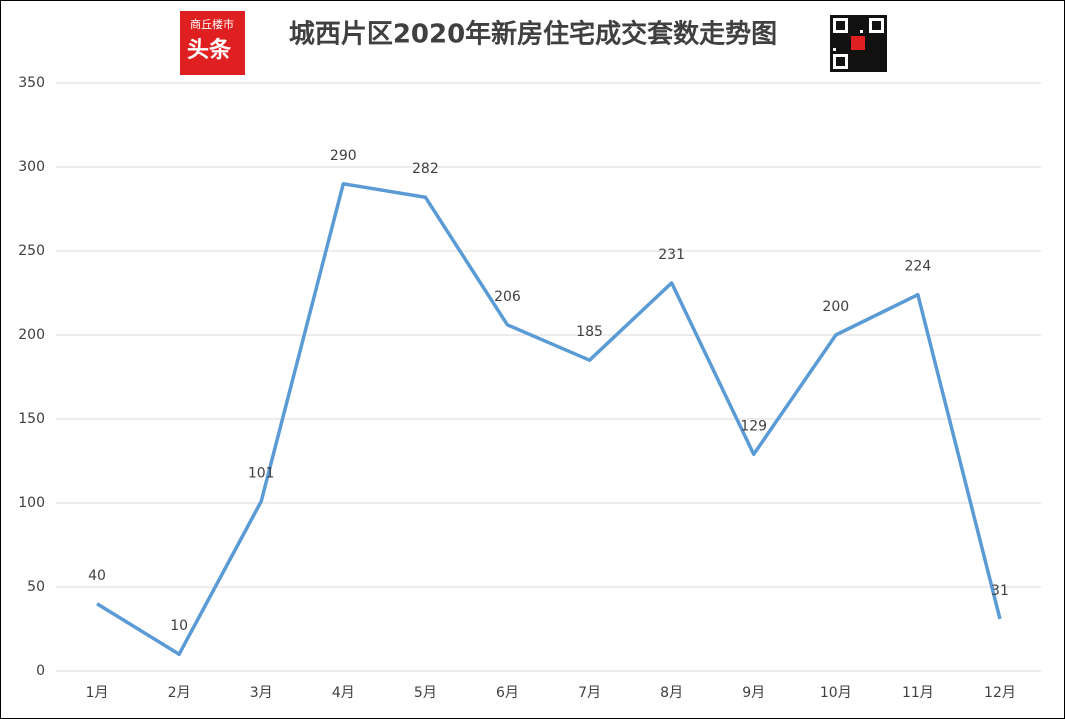 The width and height of the screenshot is (1065, 719). Describe the element at coordinates (36, 587) in the screenshot. I see `y-tick-label: 50` at that location.